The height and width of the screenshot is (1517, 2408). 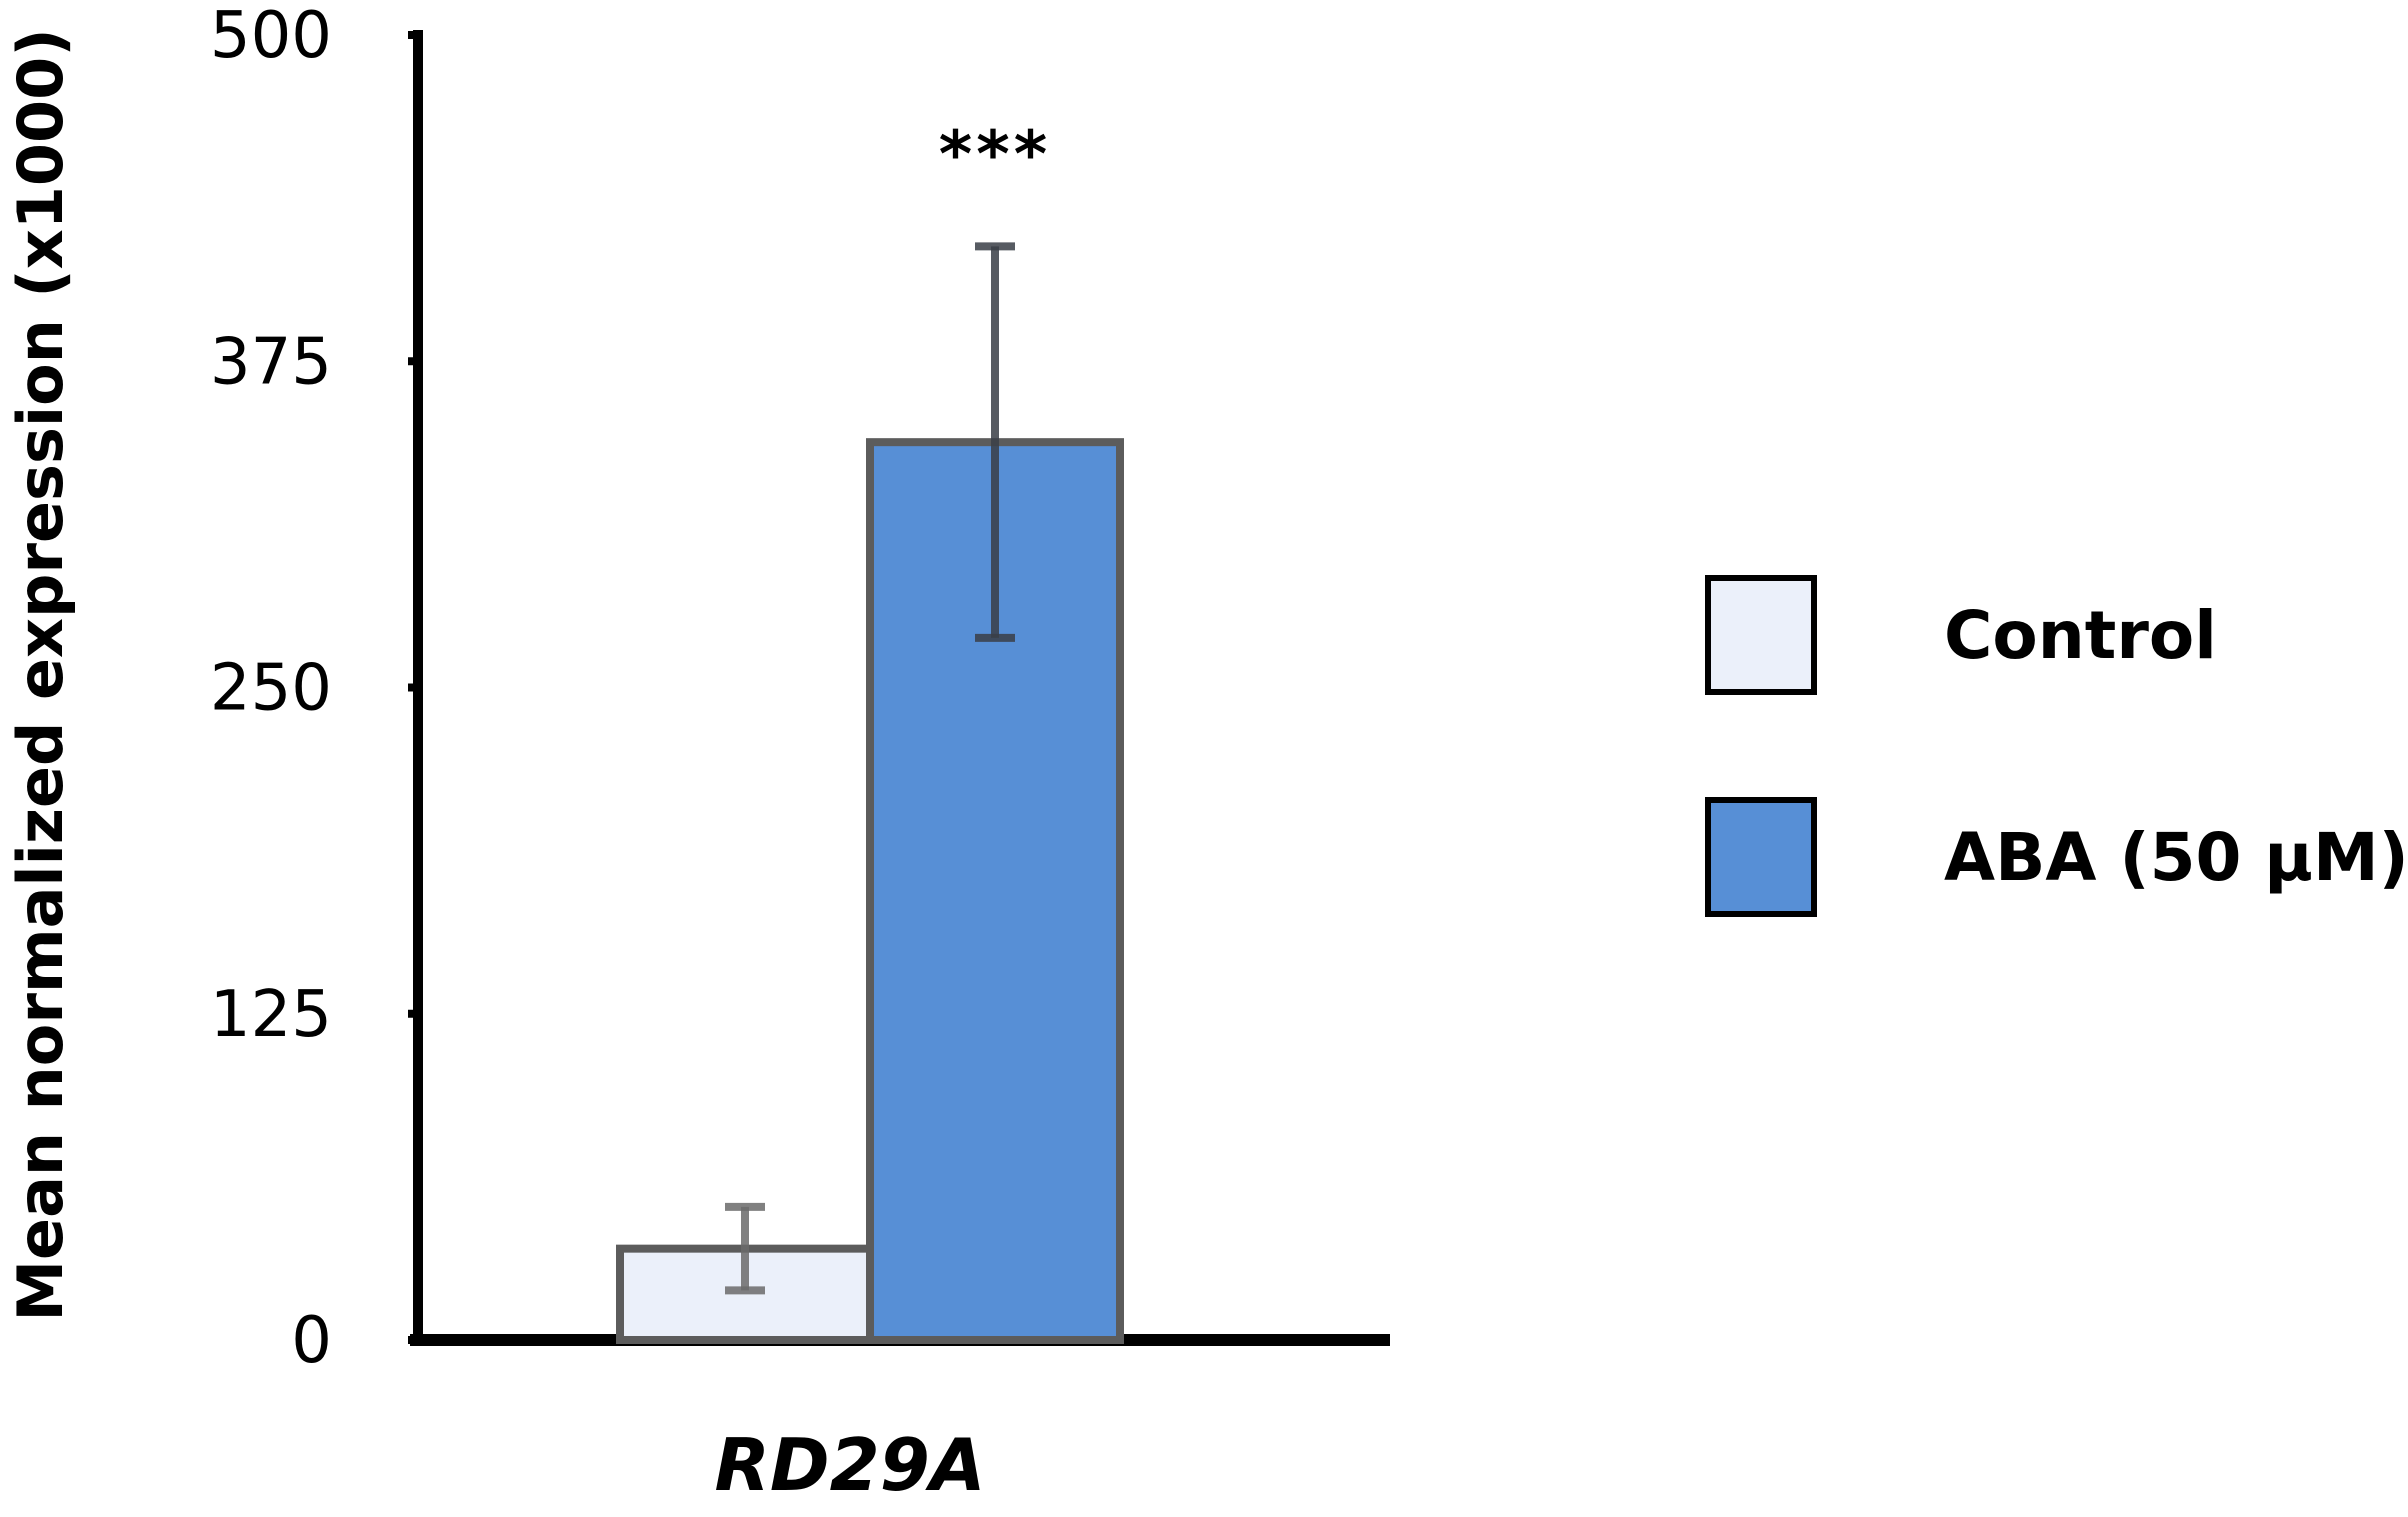 I want to click on legend: Control ABA (50 μM), so click(x=2056, y=746).